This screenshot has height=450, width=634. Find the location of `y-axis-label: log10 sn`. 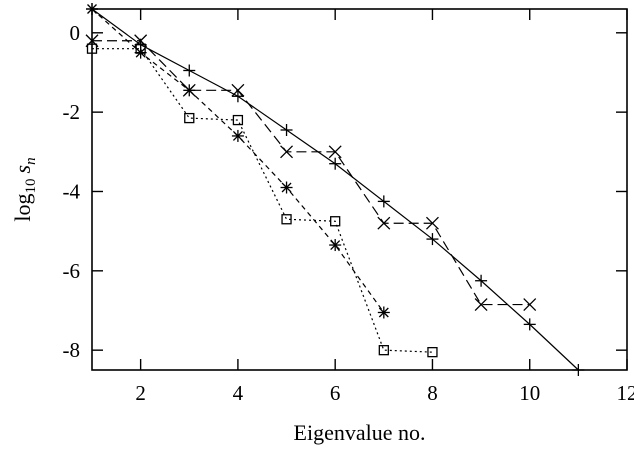

y-axis-label: log10 sn is located at coordinates (24, 189).